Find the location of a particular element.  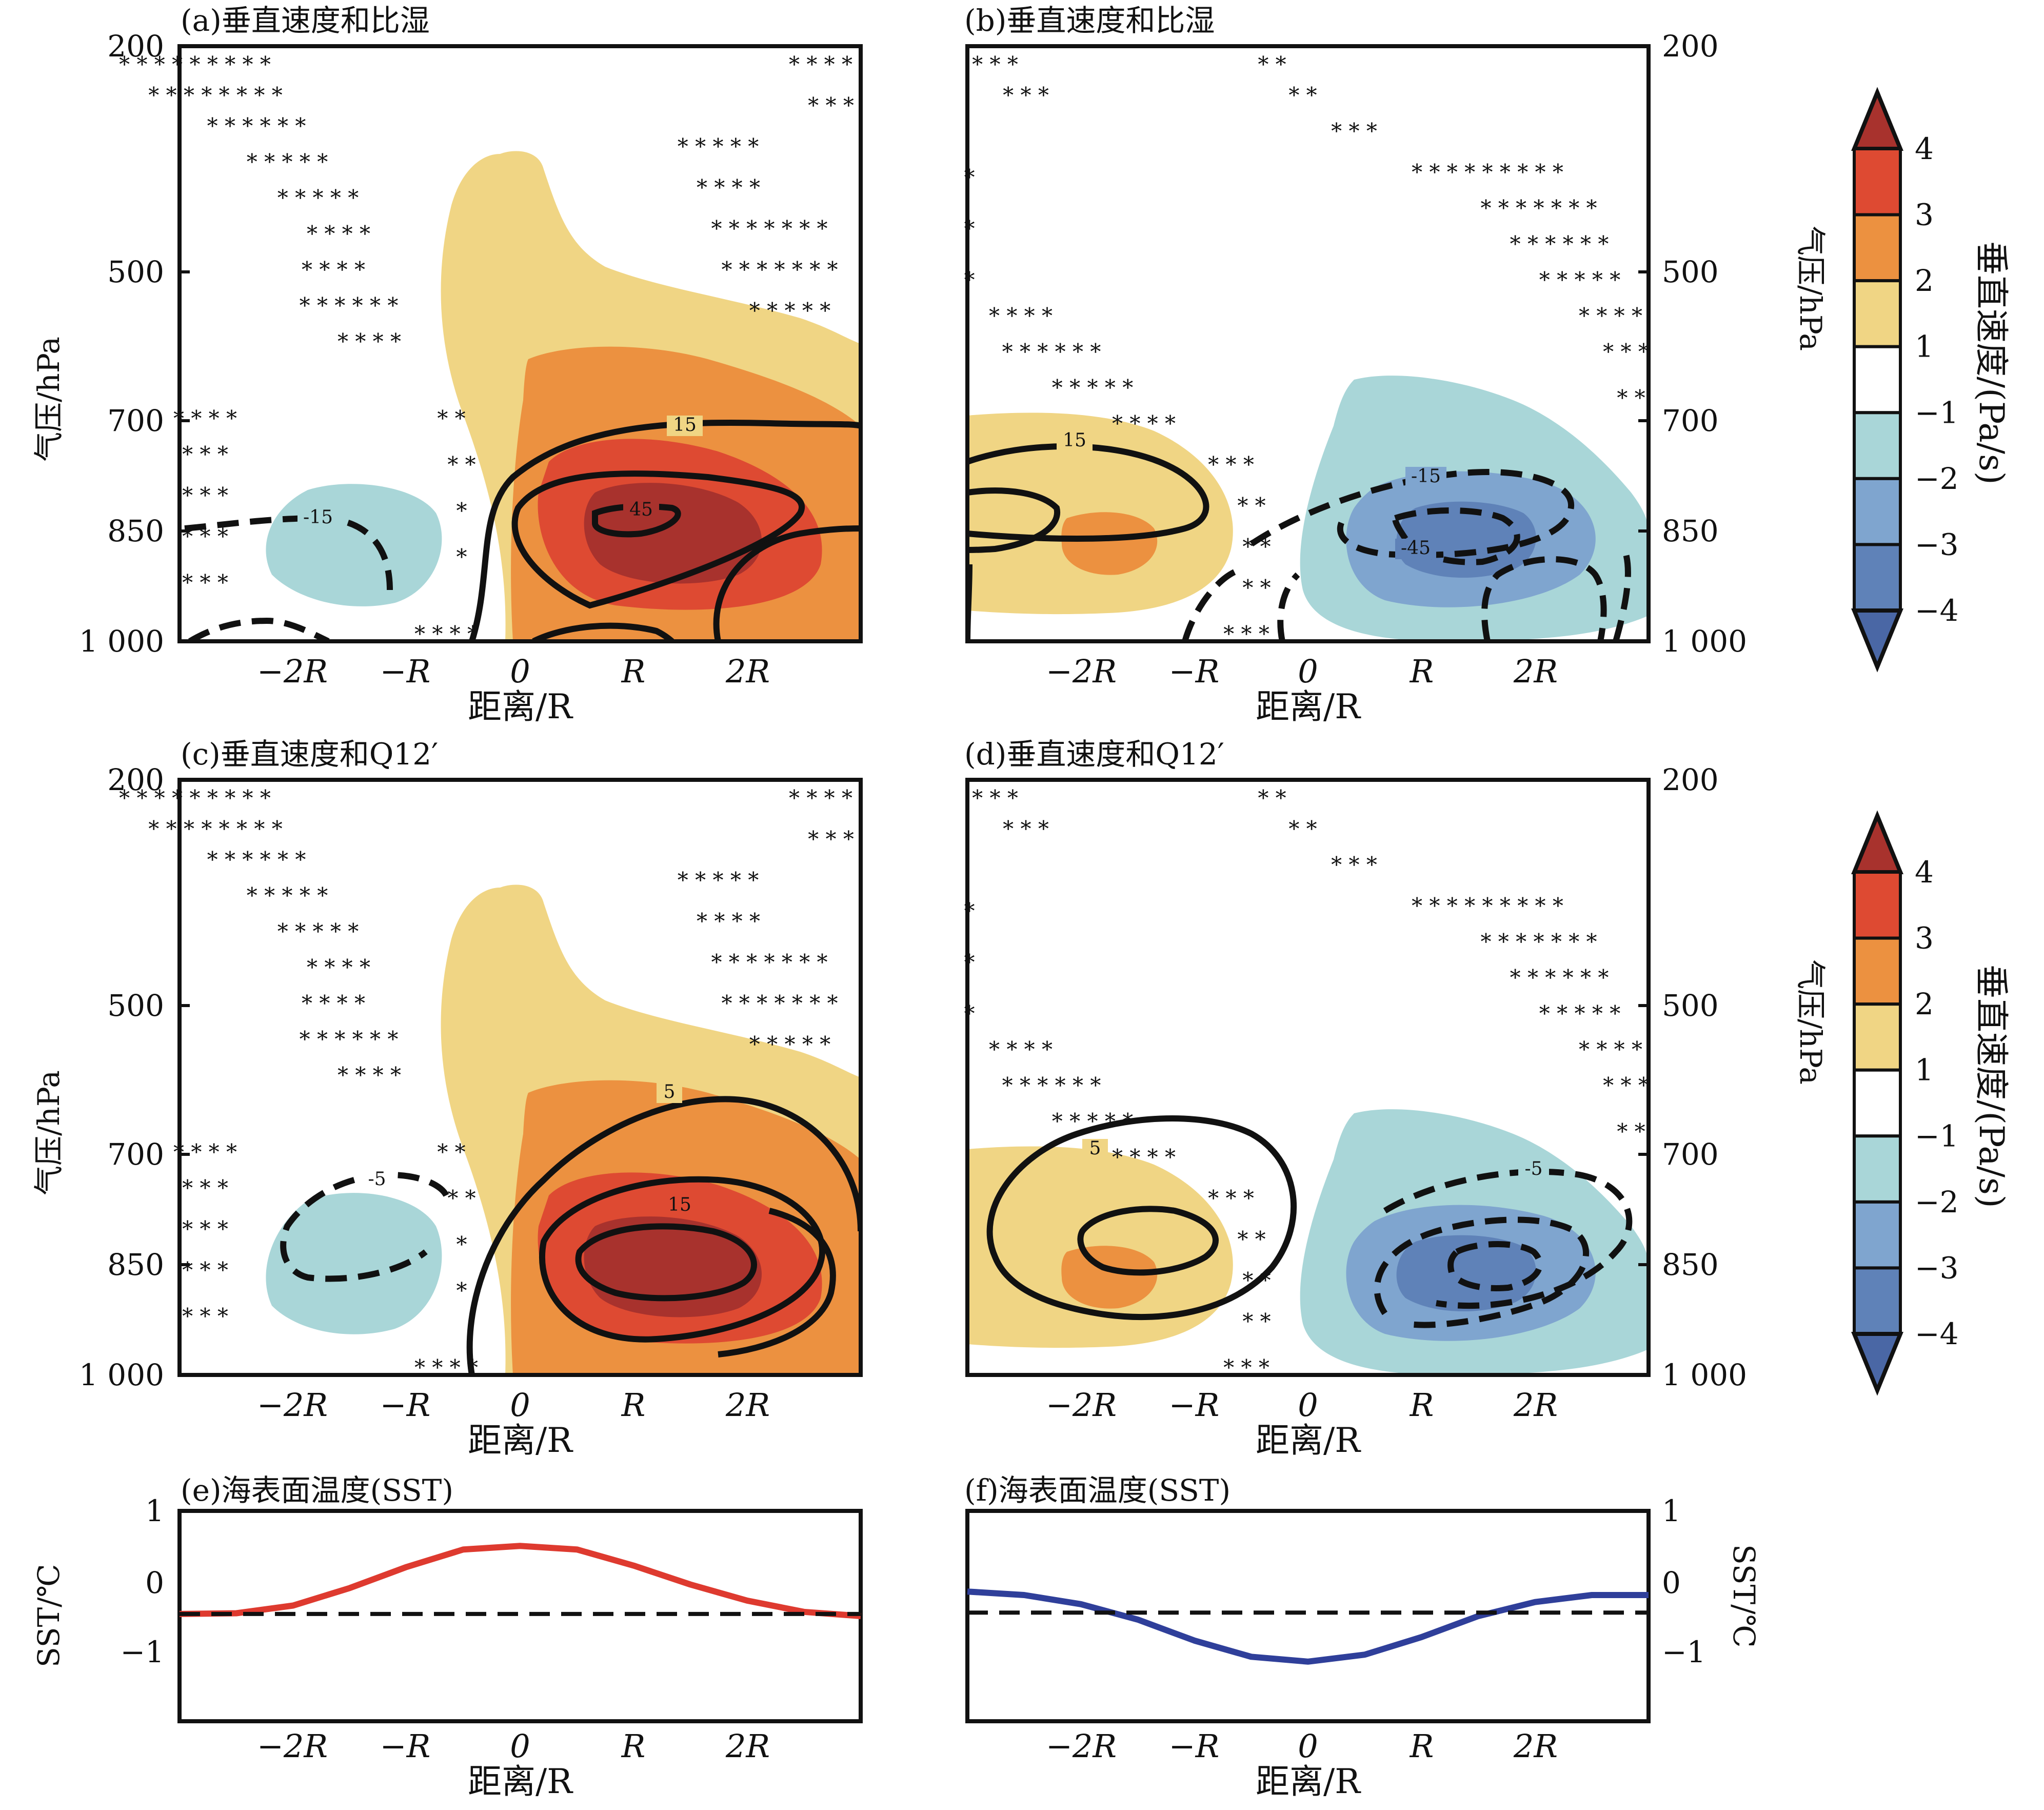

xtick-c-r: R is located at coordinates (634, 1405).